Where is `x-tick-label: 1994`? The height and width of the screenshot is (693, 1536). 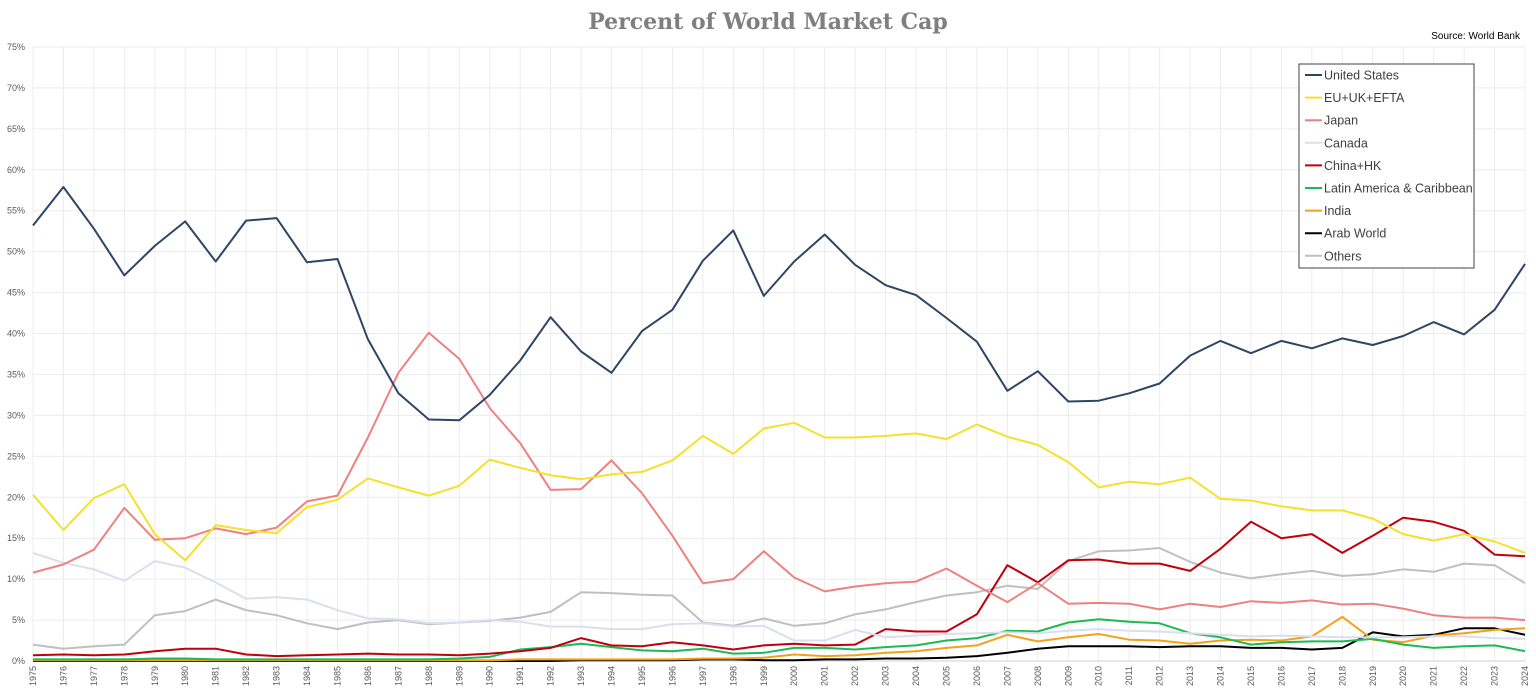 x-tick-label: 1994 is located at coordinates (612, 676).